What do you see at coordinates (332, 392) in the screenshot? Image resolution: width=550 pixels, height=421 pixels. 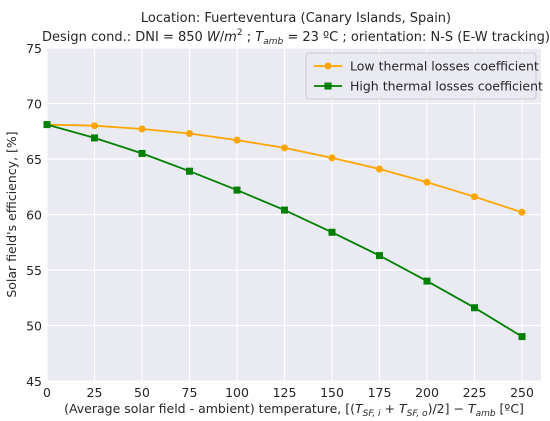 I see `x-tick-label: 150` at bounding box center [332, 392].